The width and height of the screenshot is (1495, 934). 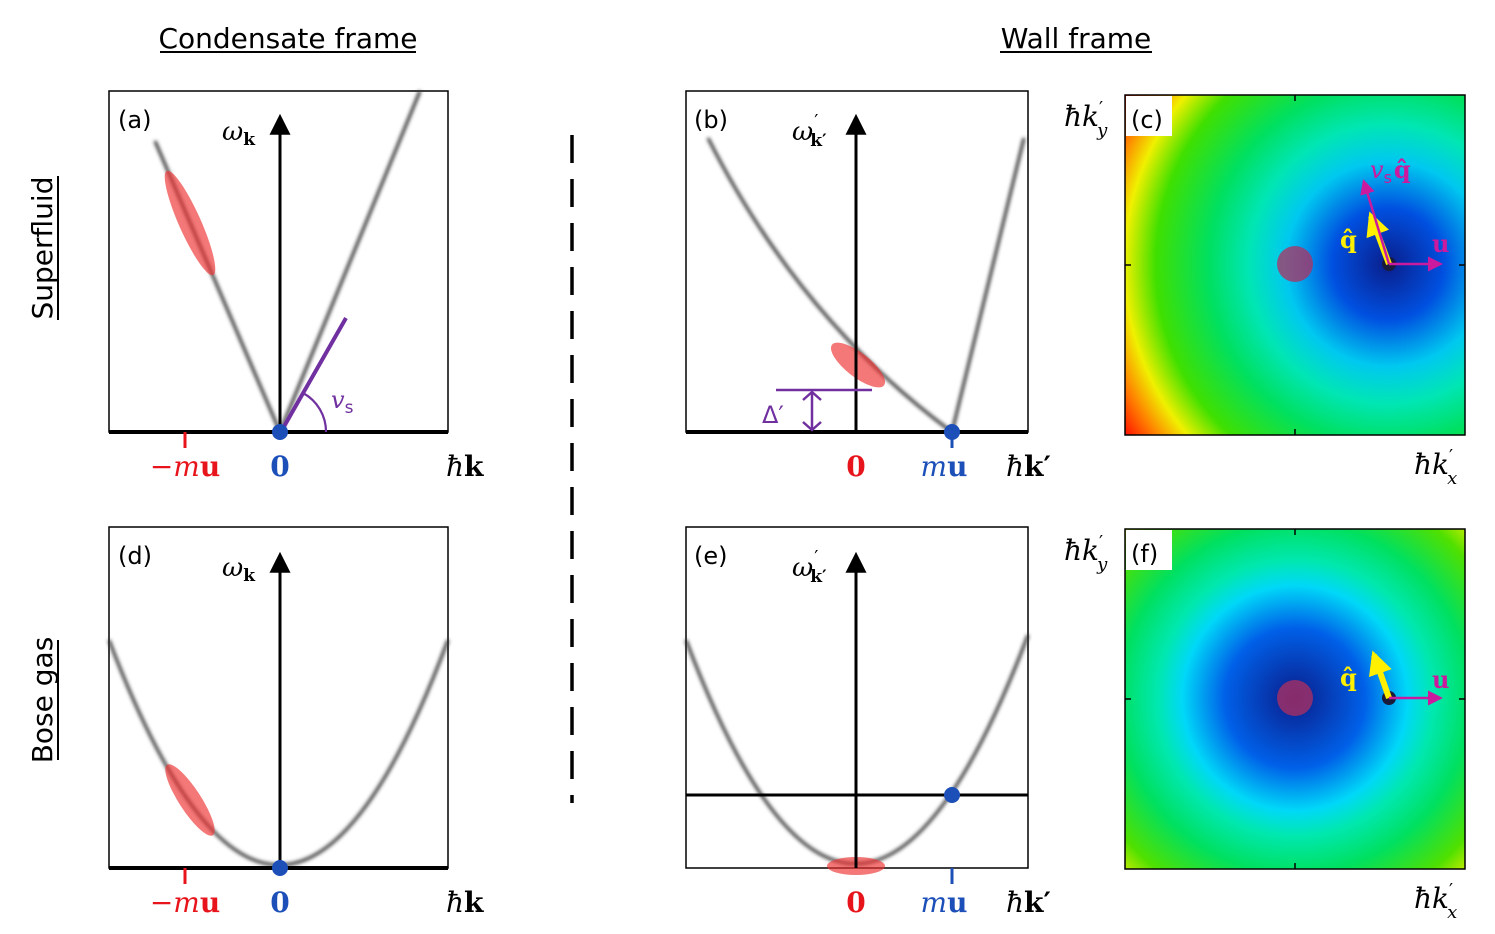 What do you see at coordinates (135, 556) in the screenshot?
I see `panel-d-label: (d)` at bounding box center [135, 556].